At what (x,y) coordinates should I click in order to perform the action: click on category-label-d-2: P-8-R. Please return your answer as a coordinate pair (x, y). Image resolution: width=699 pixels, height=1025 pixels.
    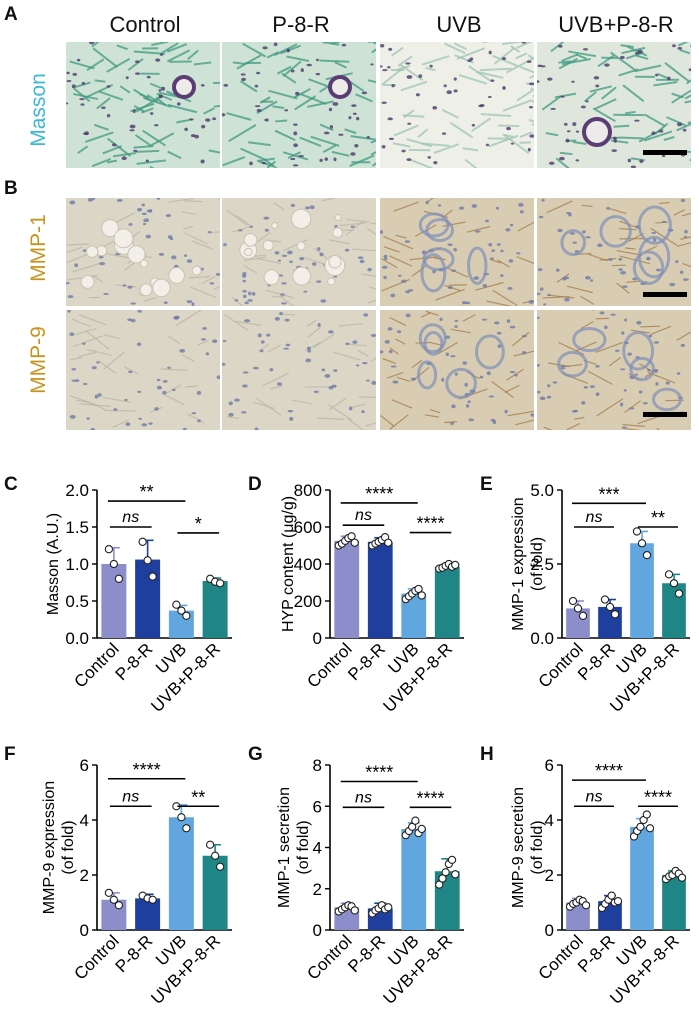
    Looking at the image, I should click on (366, 661).